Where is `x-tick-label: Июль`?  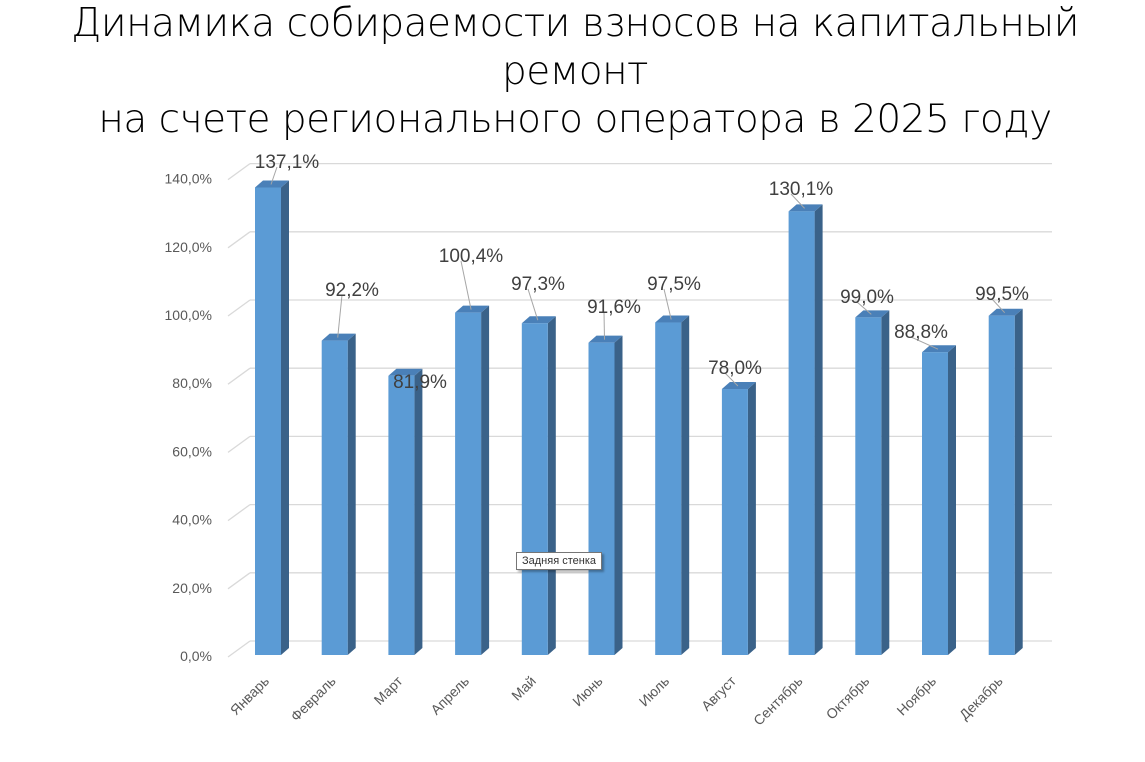 x-tick-label: Июль is located at coordinates (654, 691).